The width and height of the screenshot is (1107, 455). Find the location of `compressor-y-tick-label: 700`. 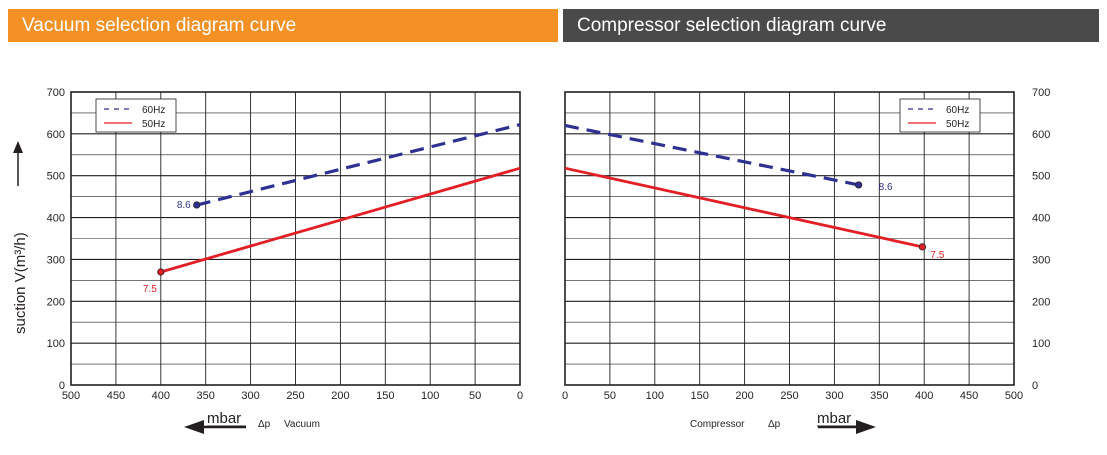

compressor-y-tick-label: 700 is located at coordinates (1041, 93).